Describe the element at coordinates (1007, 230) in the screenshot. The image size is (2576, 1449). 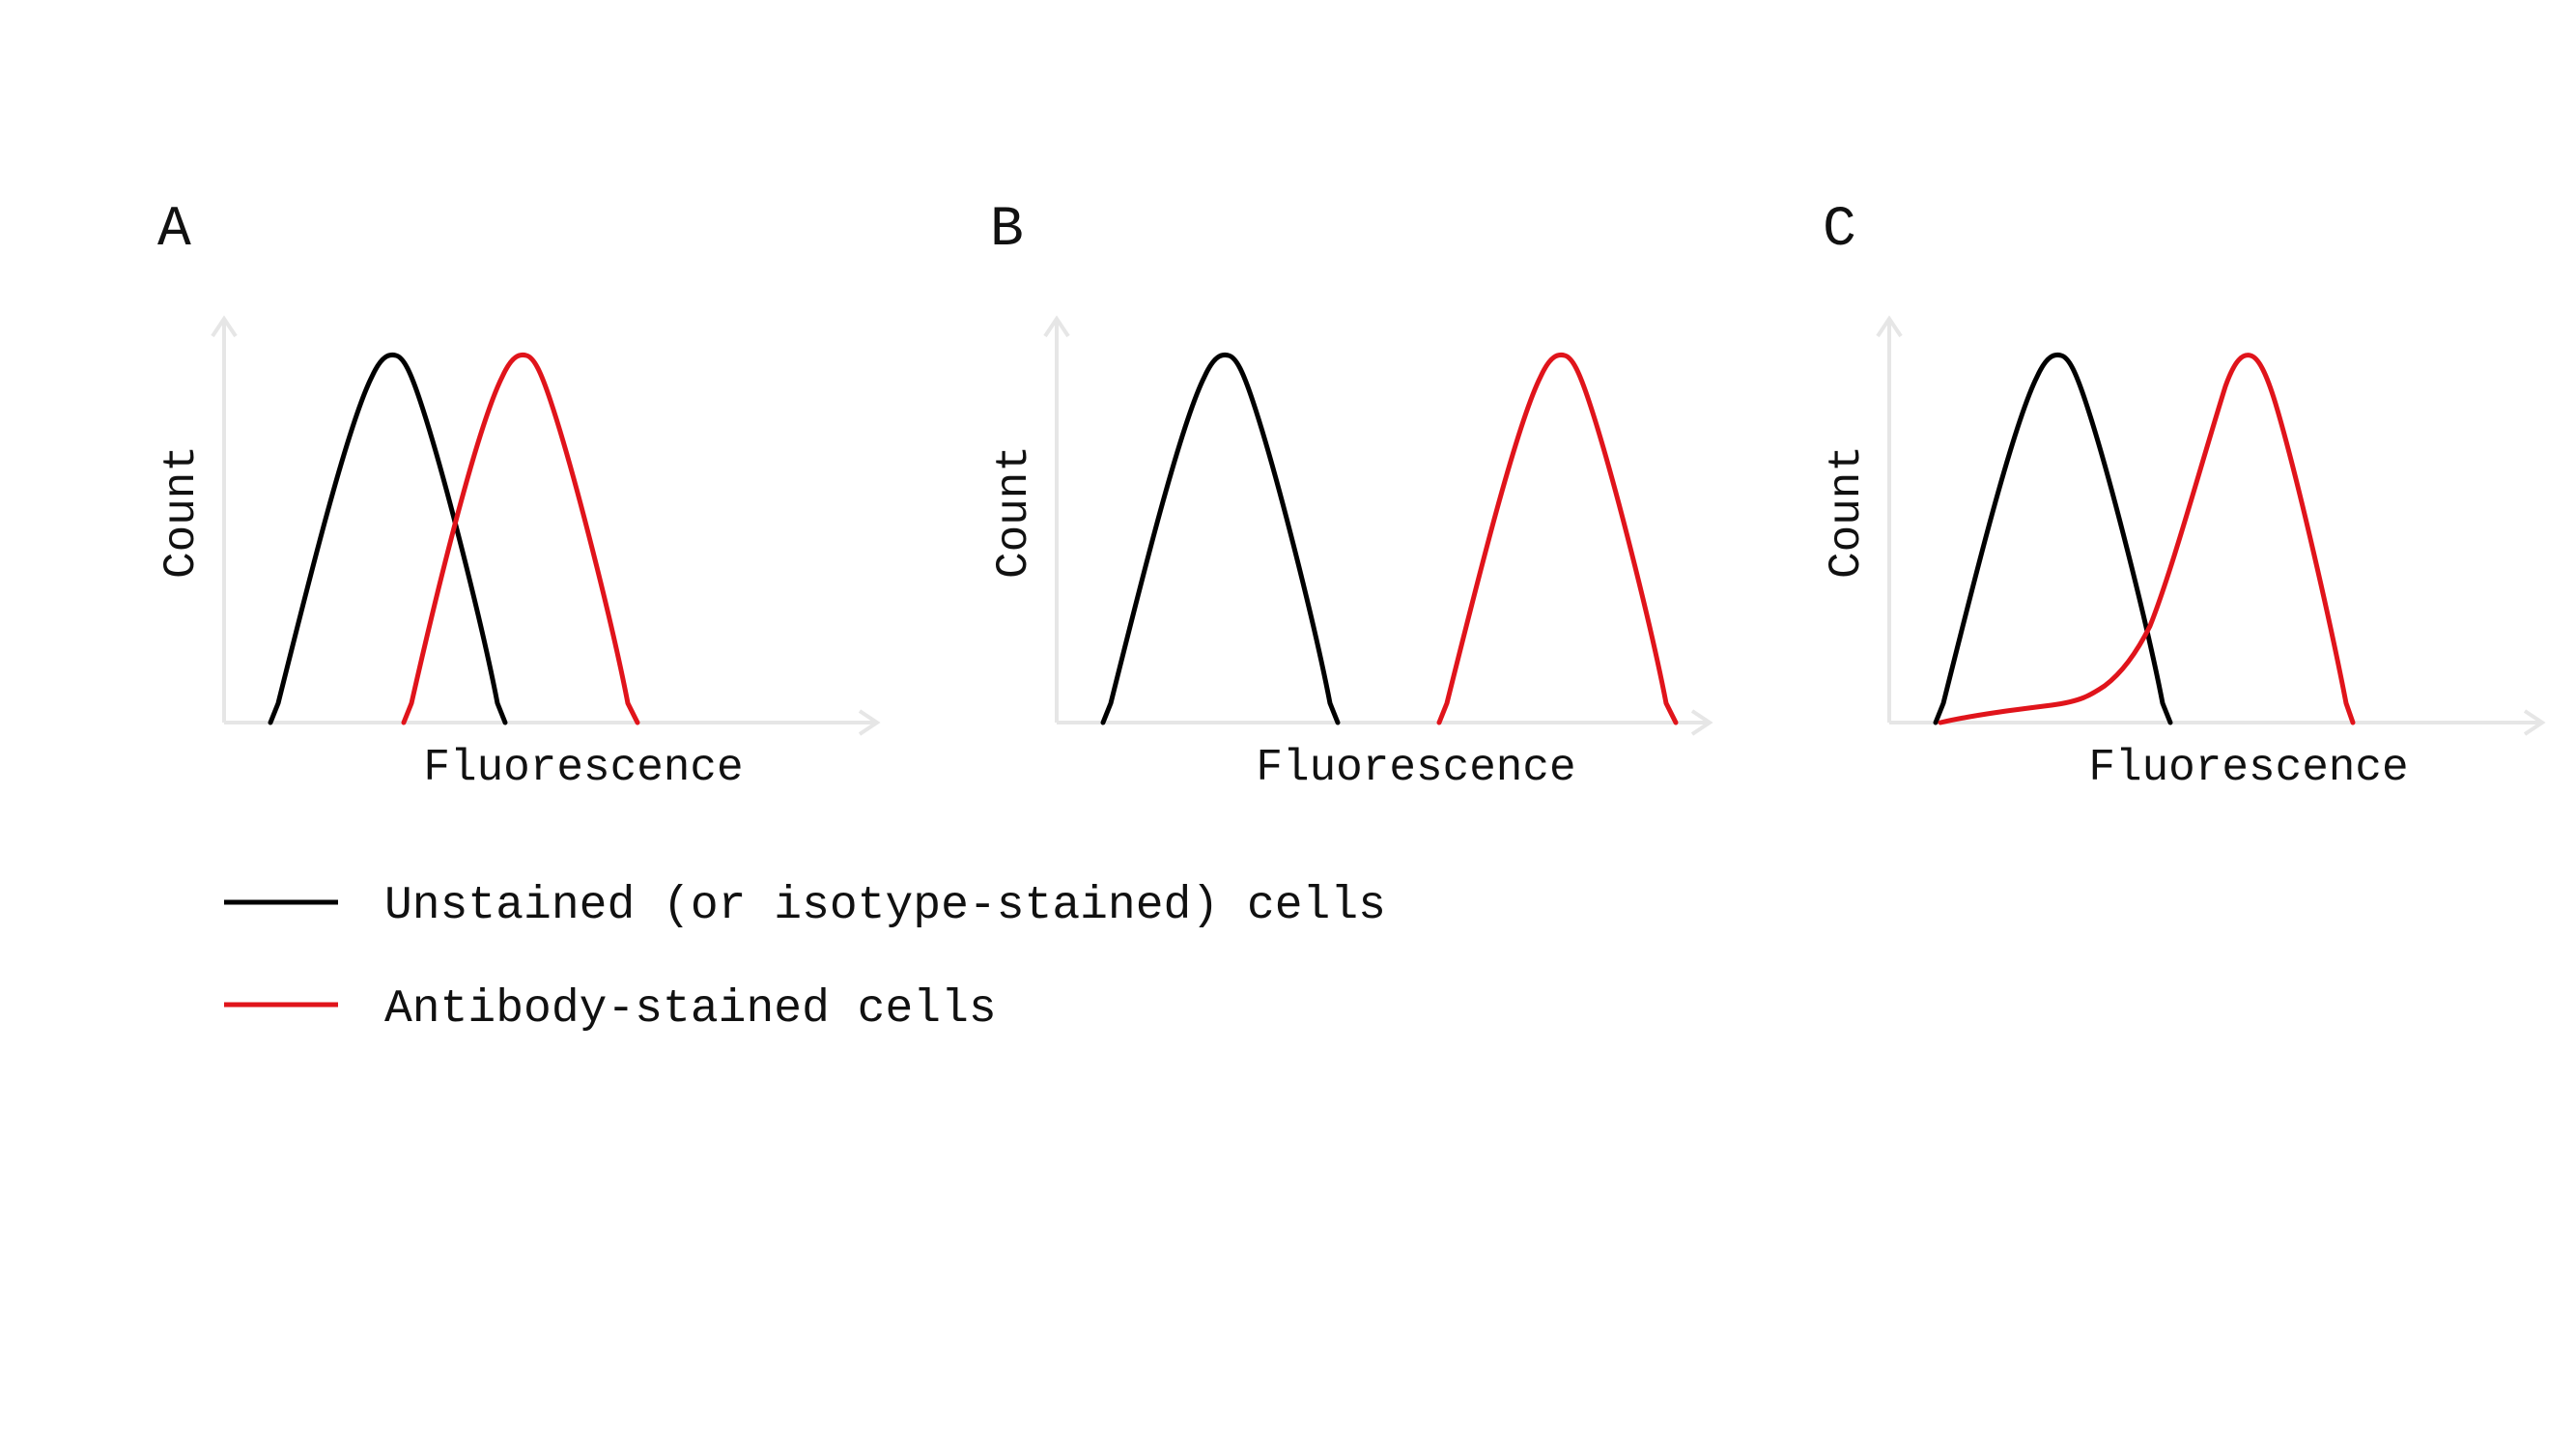
I see `panel-letter: B` at that location.